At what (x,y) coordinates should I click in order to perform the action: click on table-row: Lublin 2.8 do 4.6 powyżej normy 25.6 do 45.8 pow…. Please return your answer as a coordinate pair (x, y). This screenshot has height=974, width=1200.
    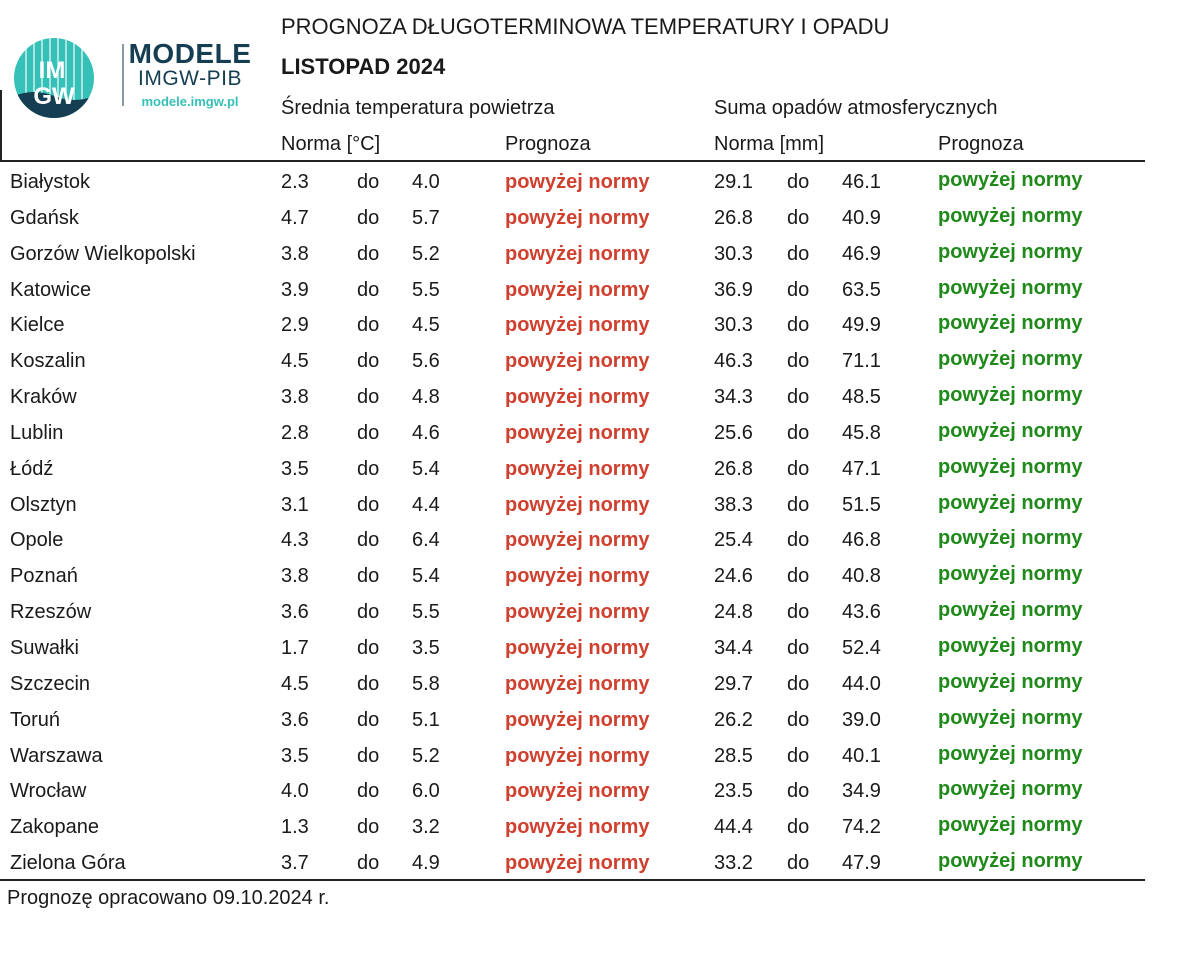
    Looking at the image, I should click on (572, 433).